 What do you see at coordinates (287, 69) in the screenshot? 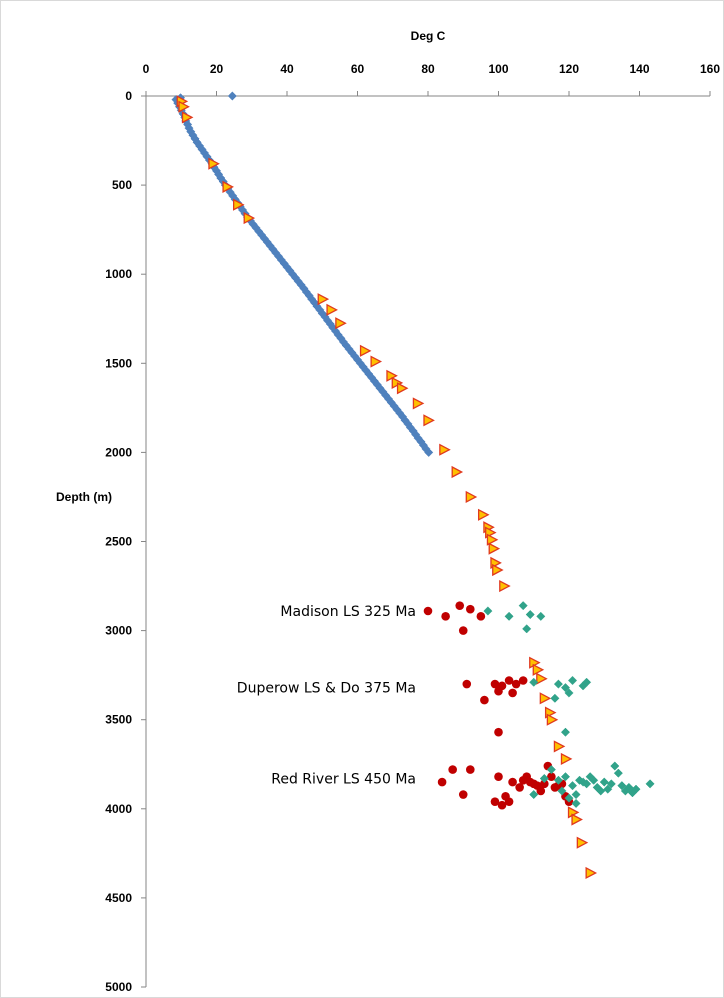
I see `x-tick-label: 40` at bounding box center [287, 69].